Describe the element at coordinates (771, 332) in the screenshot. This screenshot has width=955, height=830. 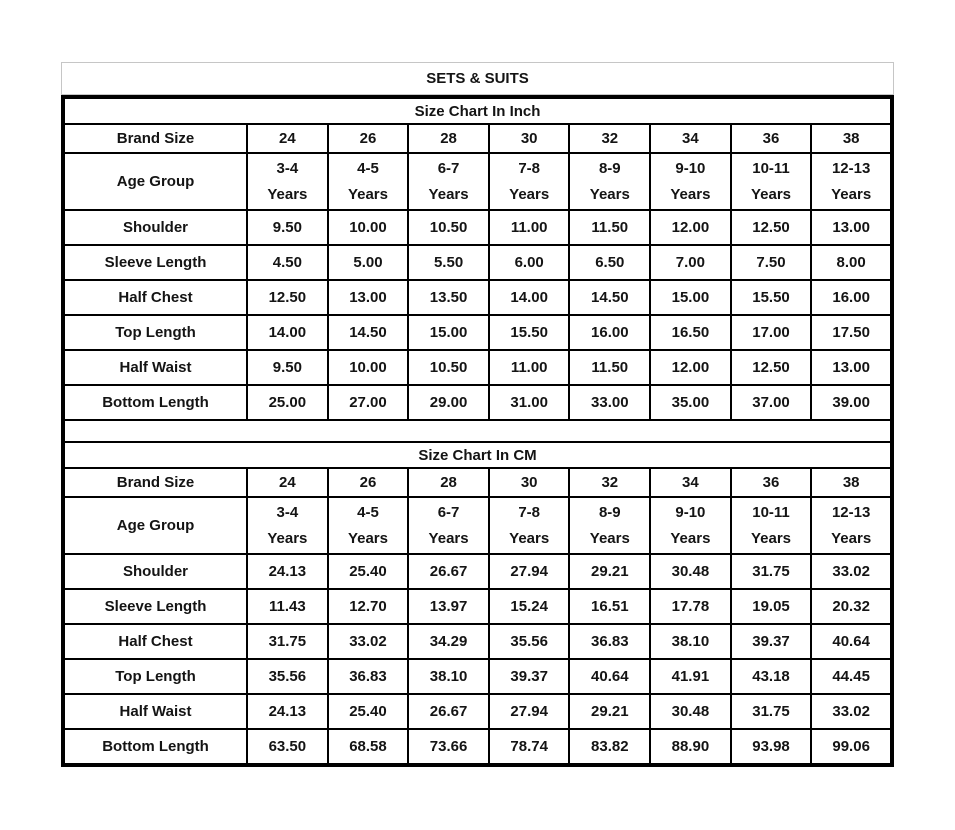
I see `value-cell: 17.00` at that location.